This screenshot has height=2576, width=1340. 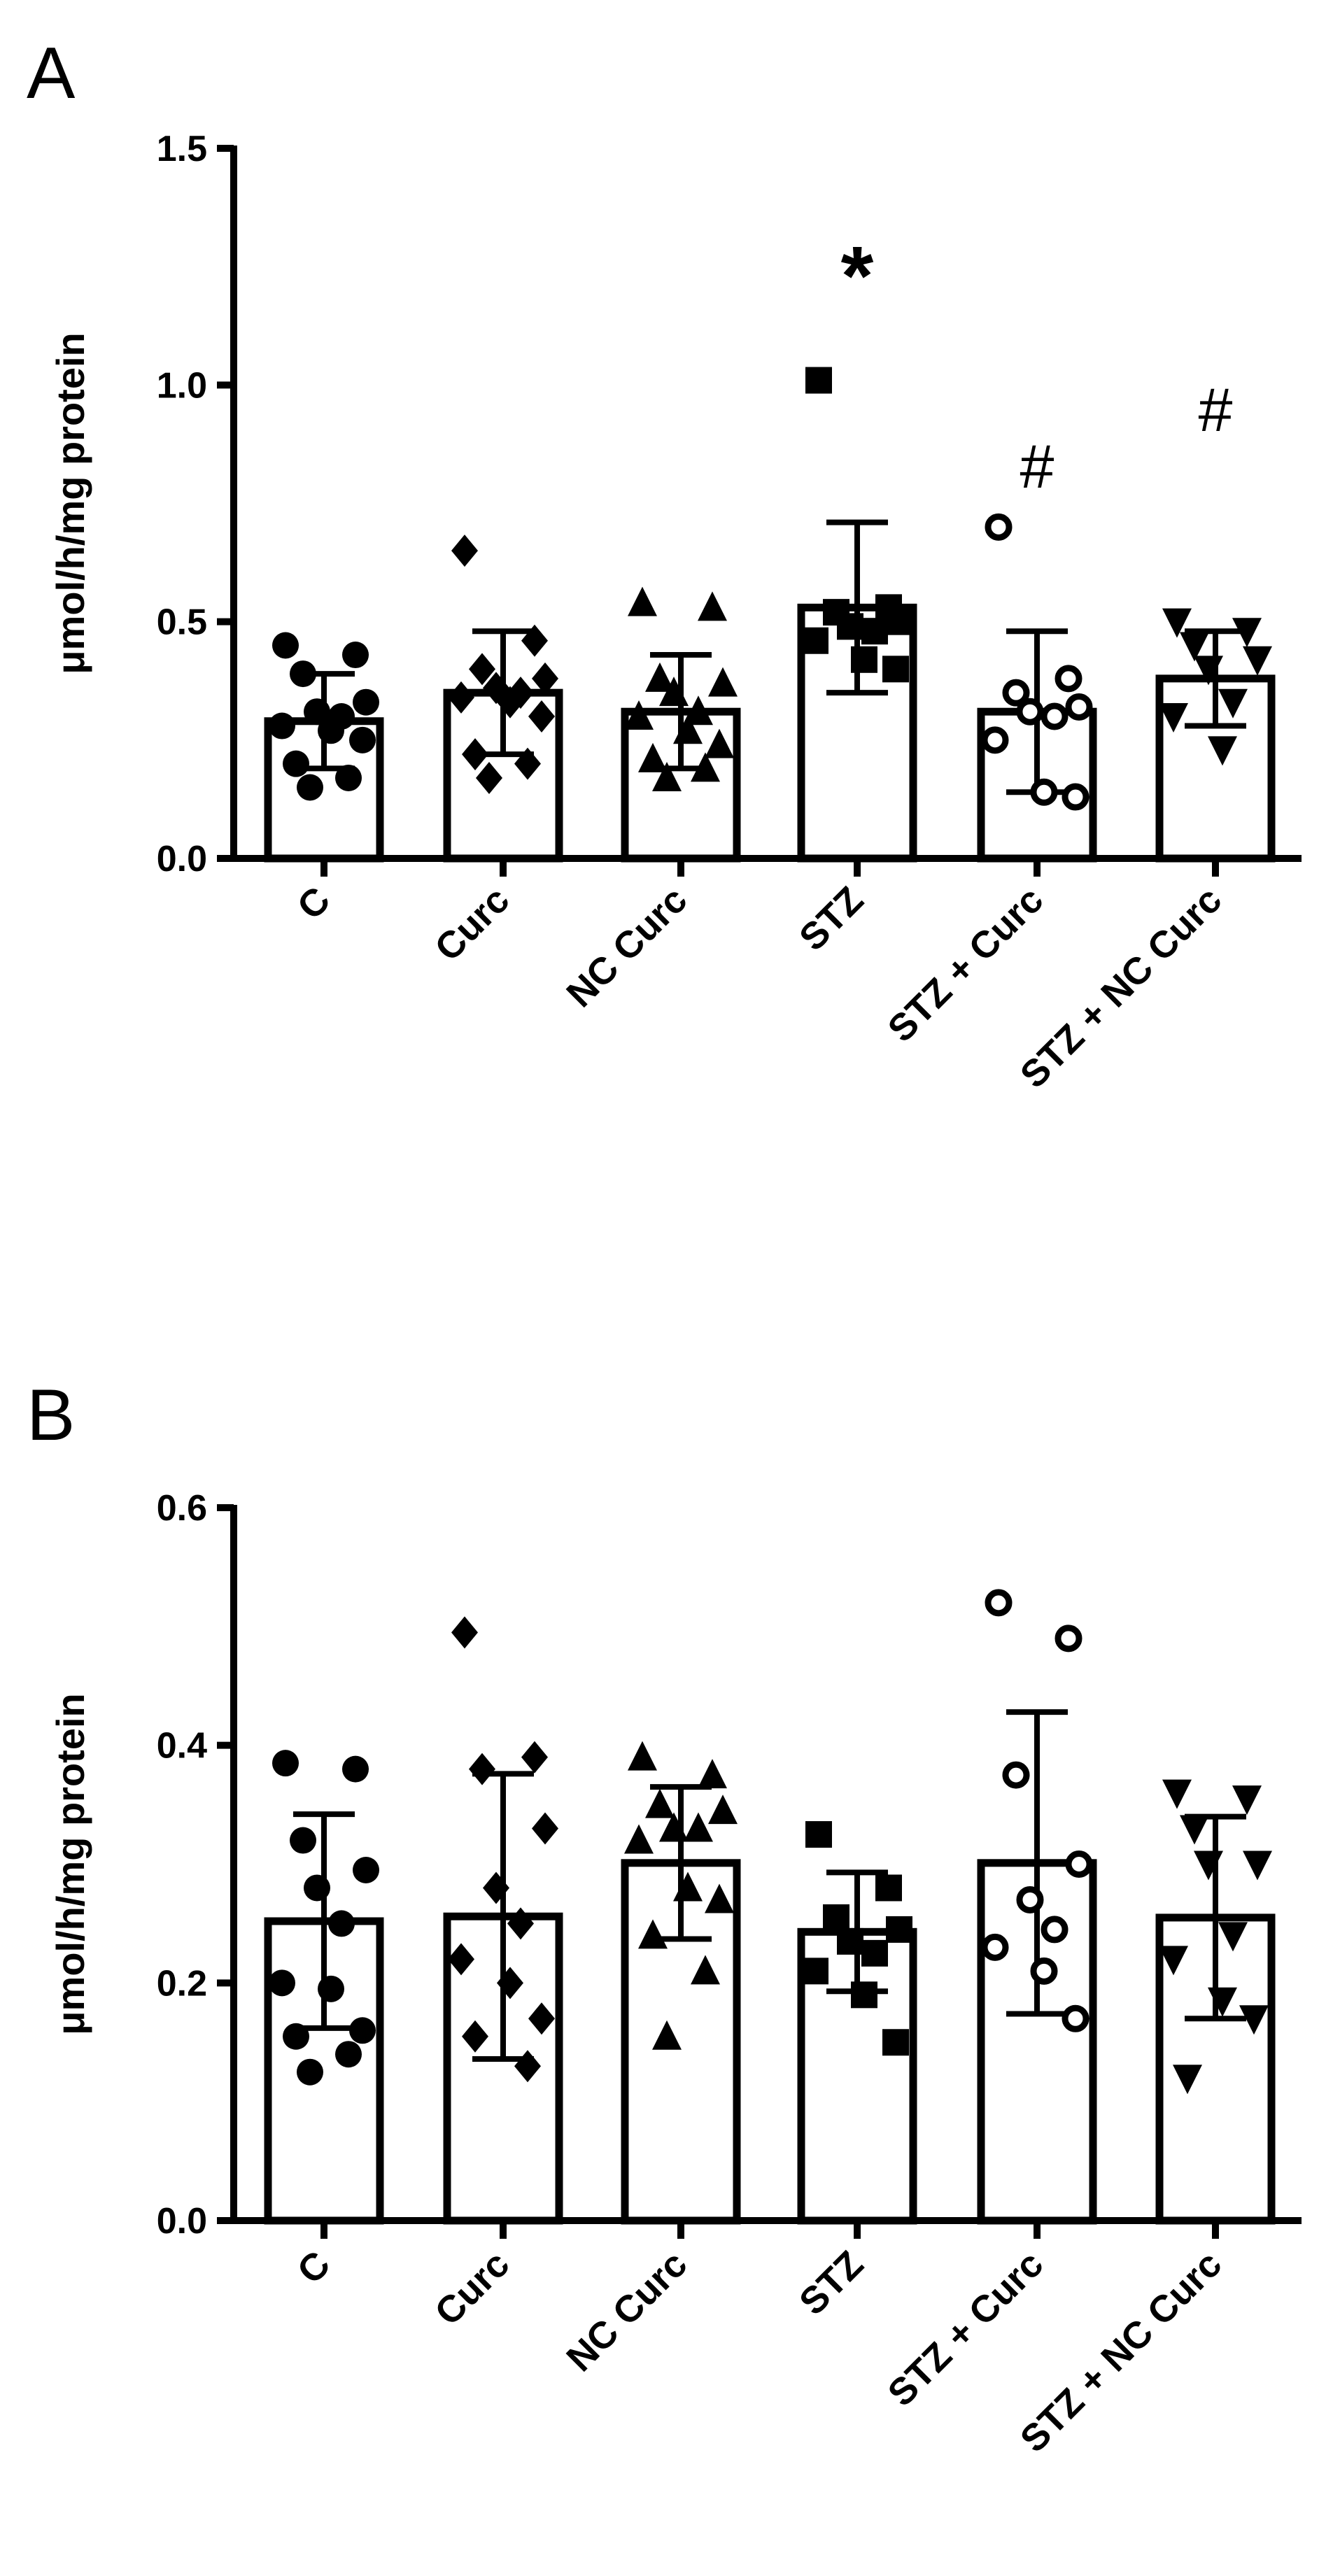 I want to click on series-nc-curc, so click(x=681, y=1983).